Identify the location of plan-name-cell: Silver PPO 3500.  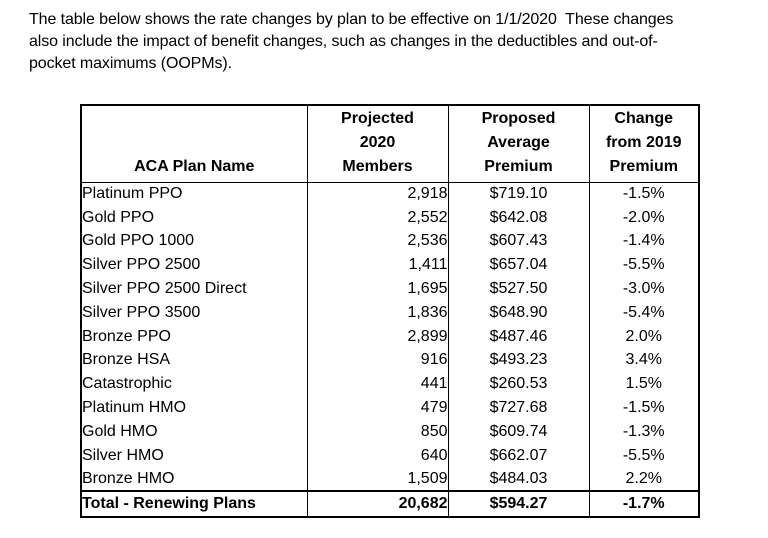
(141, 312).